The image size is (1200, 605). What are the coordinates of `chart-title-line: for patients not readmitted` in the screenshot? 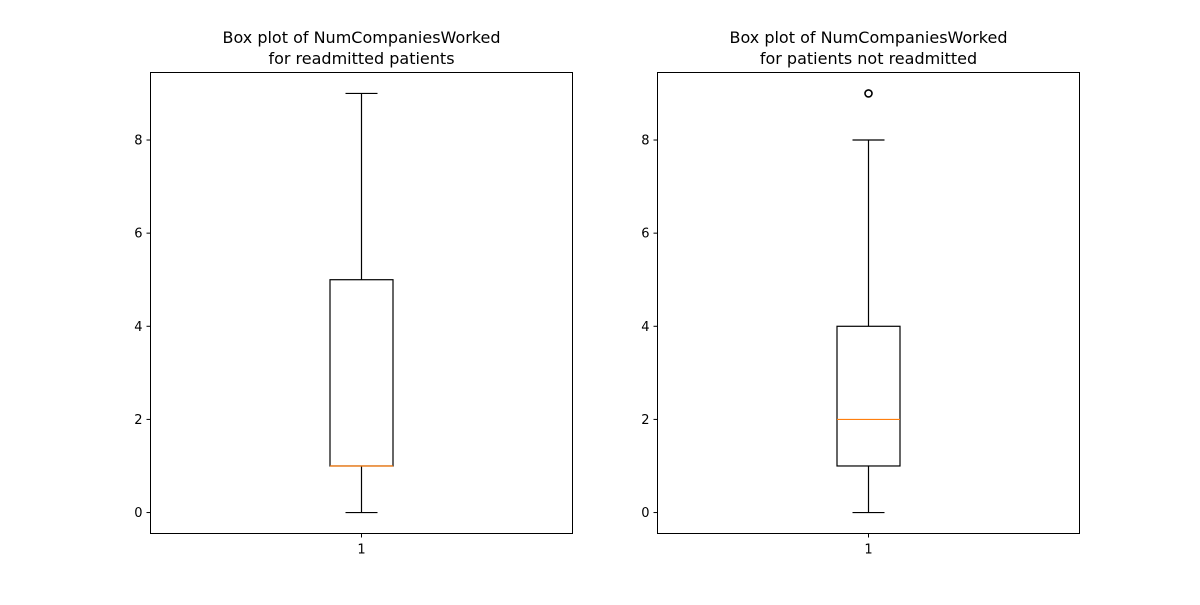 It's located at (868, 58).